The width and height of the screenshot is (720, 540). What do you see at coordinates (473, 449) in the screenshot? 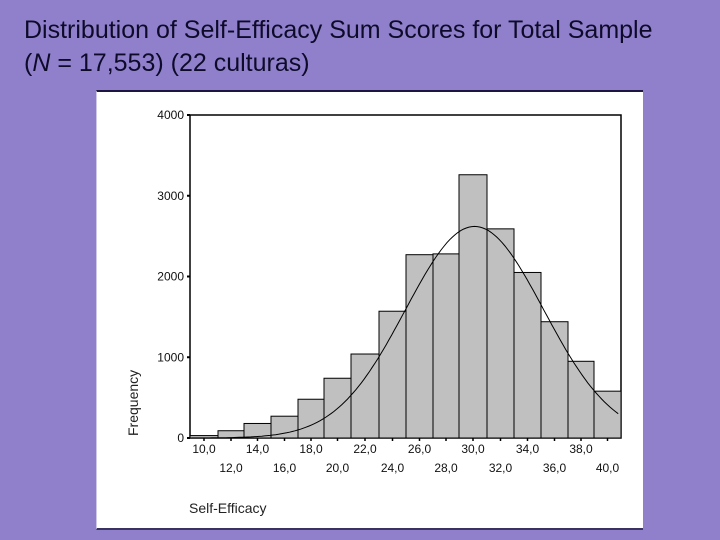
I see `x-tick-label: 30,0` at bounding box center [473, 449].